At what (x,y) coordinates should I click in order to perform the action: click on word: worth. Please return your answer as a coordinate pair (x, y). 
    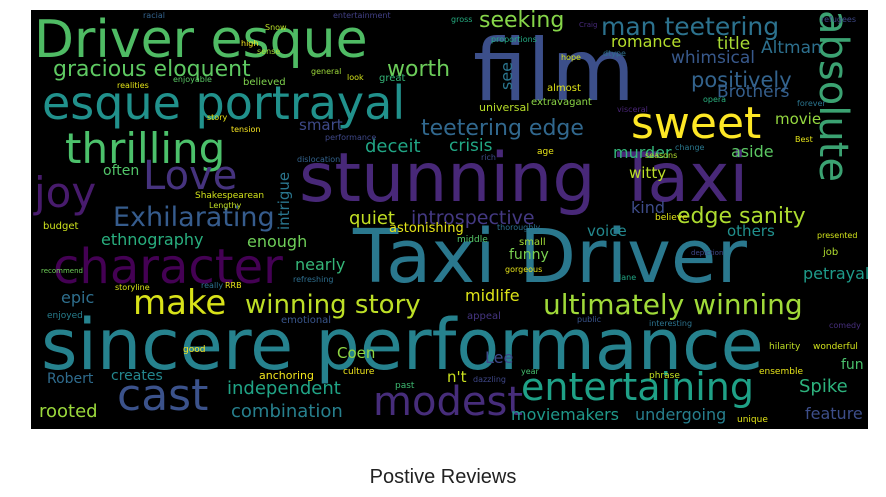
    Looking at the image, I should click on (419, 69).